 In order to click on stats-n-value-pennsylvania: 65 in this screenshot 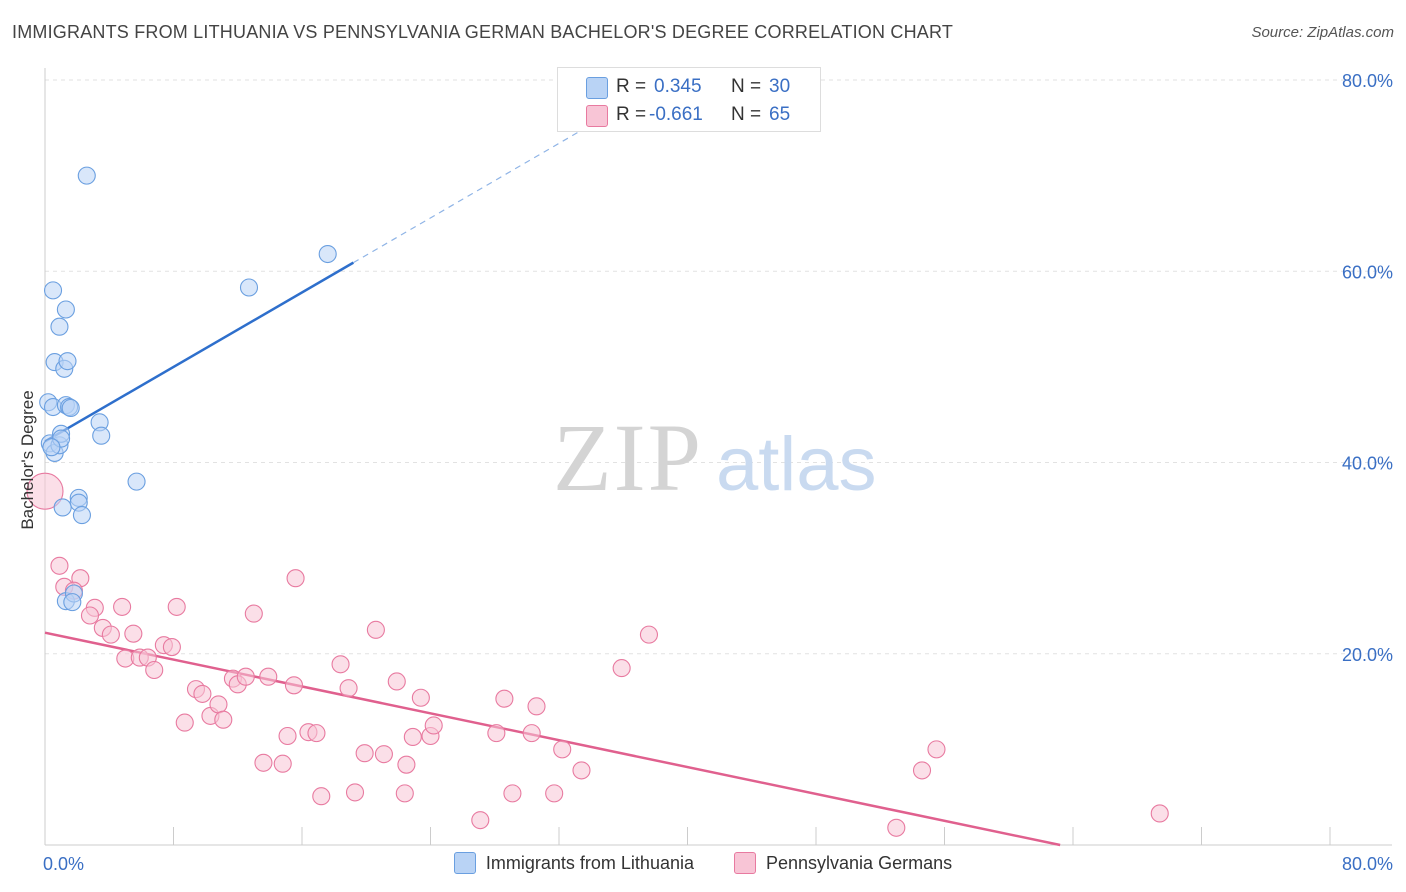, I will do `click(780, 114)`.